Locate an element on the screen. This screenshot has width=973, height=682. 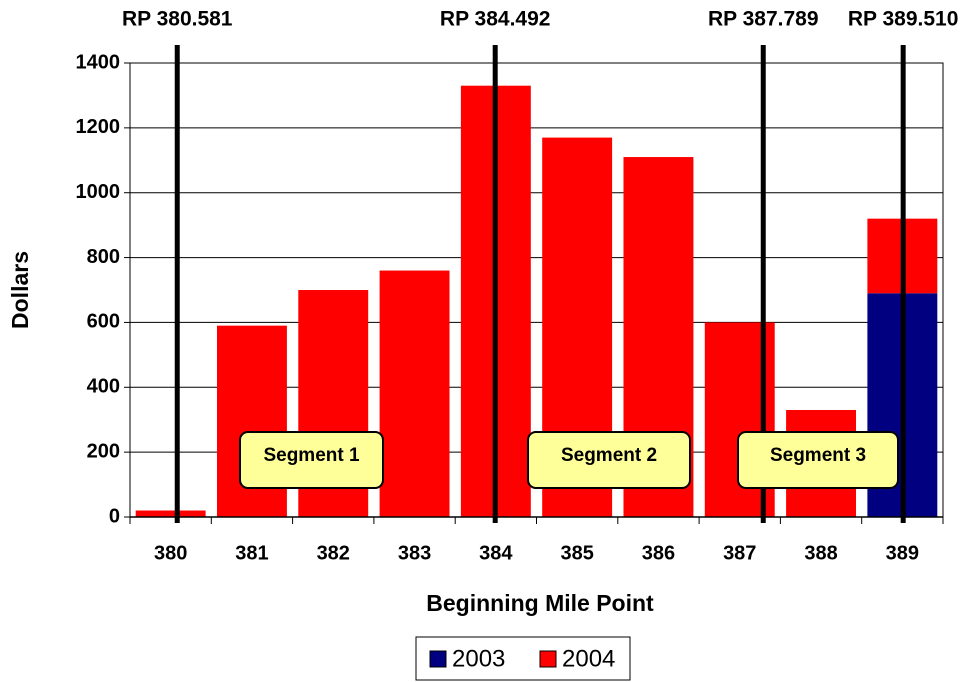
annotation: Segment 2 is located at coordinates (609, 455).